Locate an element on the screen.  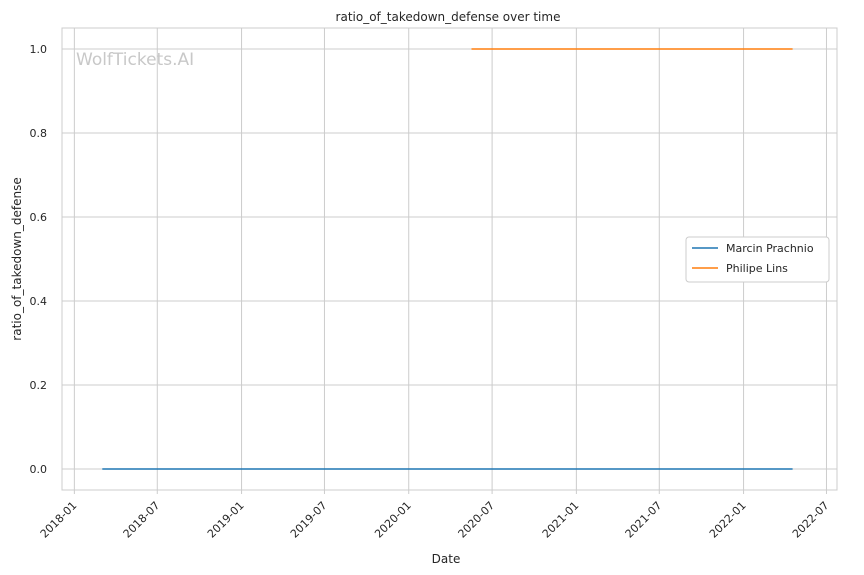
x-tick-label: 2018-07 is located at coordinates (142, 520).